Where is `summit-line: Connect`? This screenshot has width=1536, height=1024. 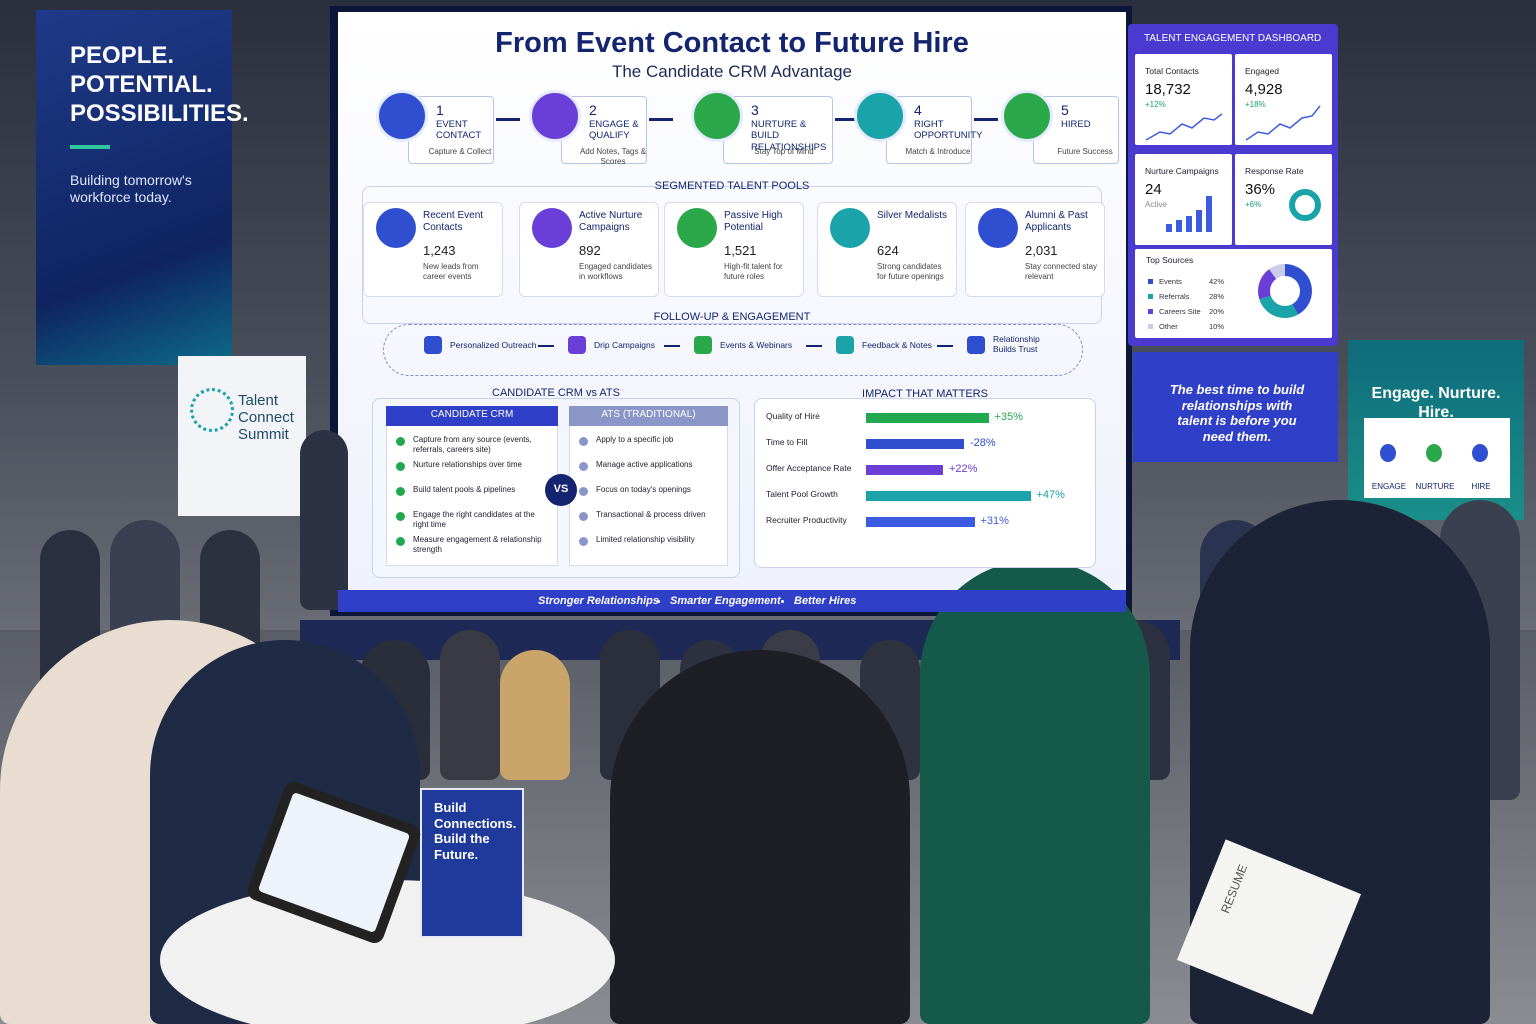
summit-line: Connect is located at coordinates (266, 417).